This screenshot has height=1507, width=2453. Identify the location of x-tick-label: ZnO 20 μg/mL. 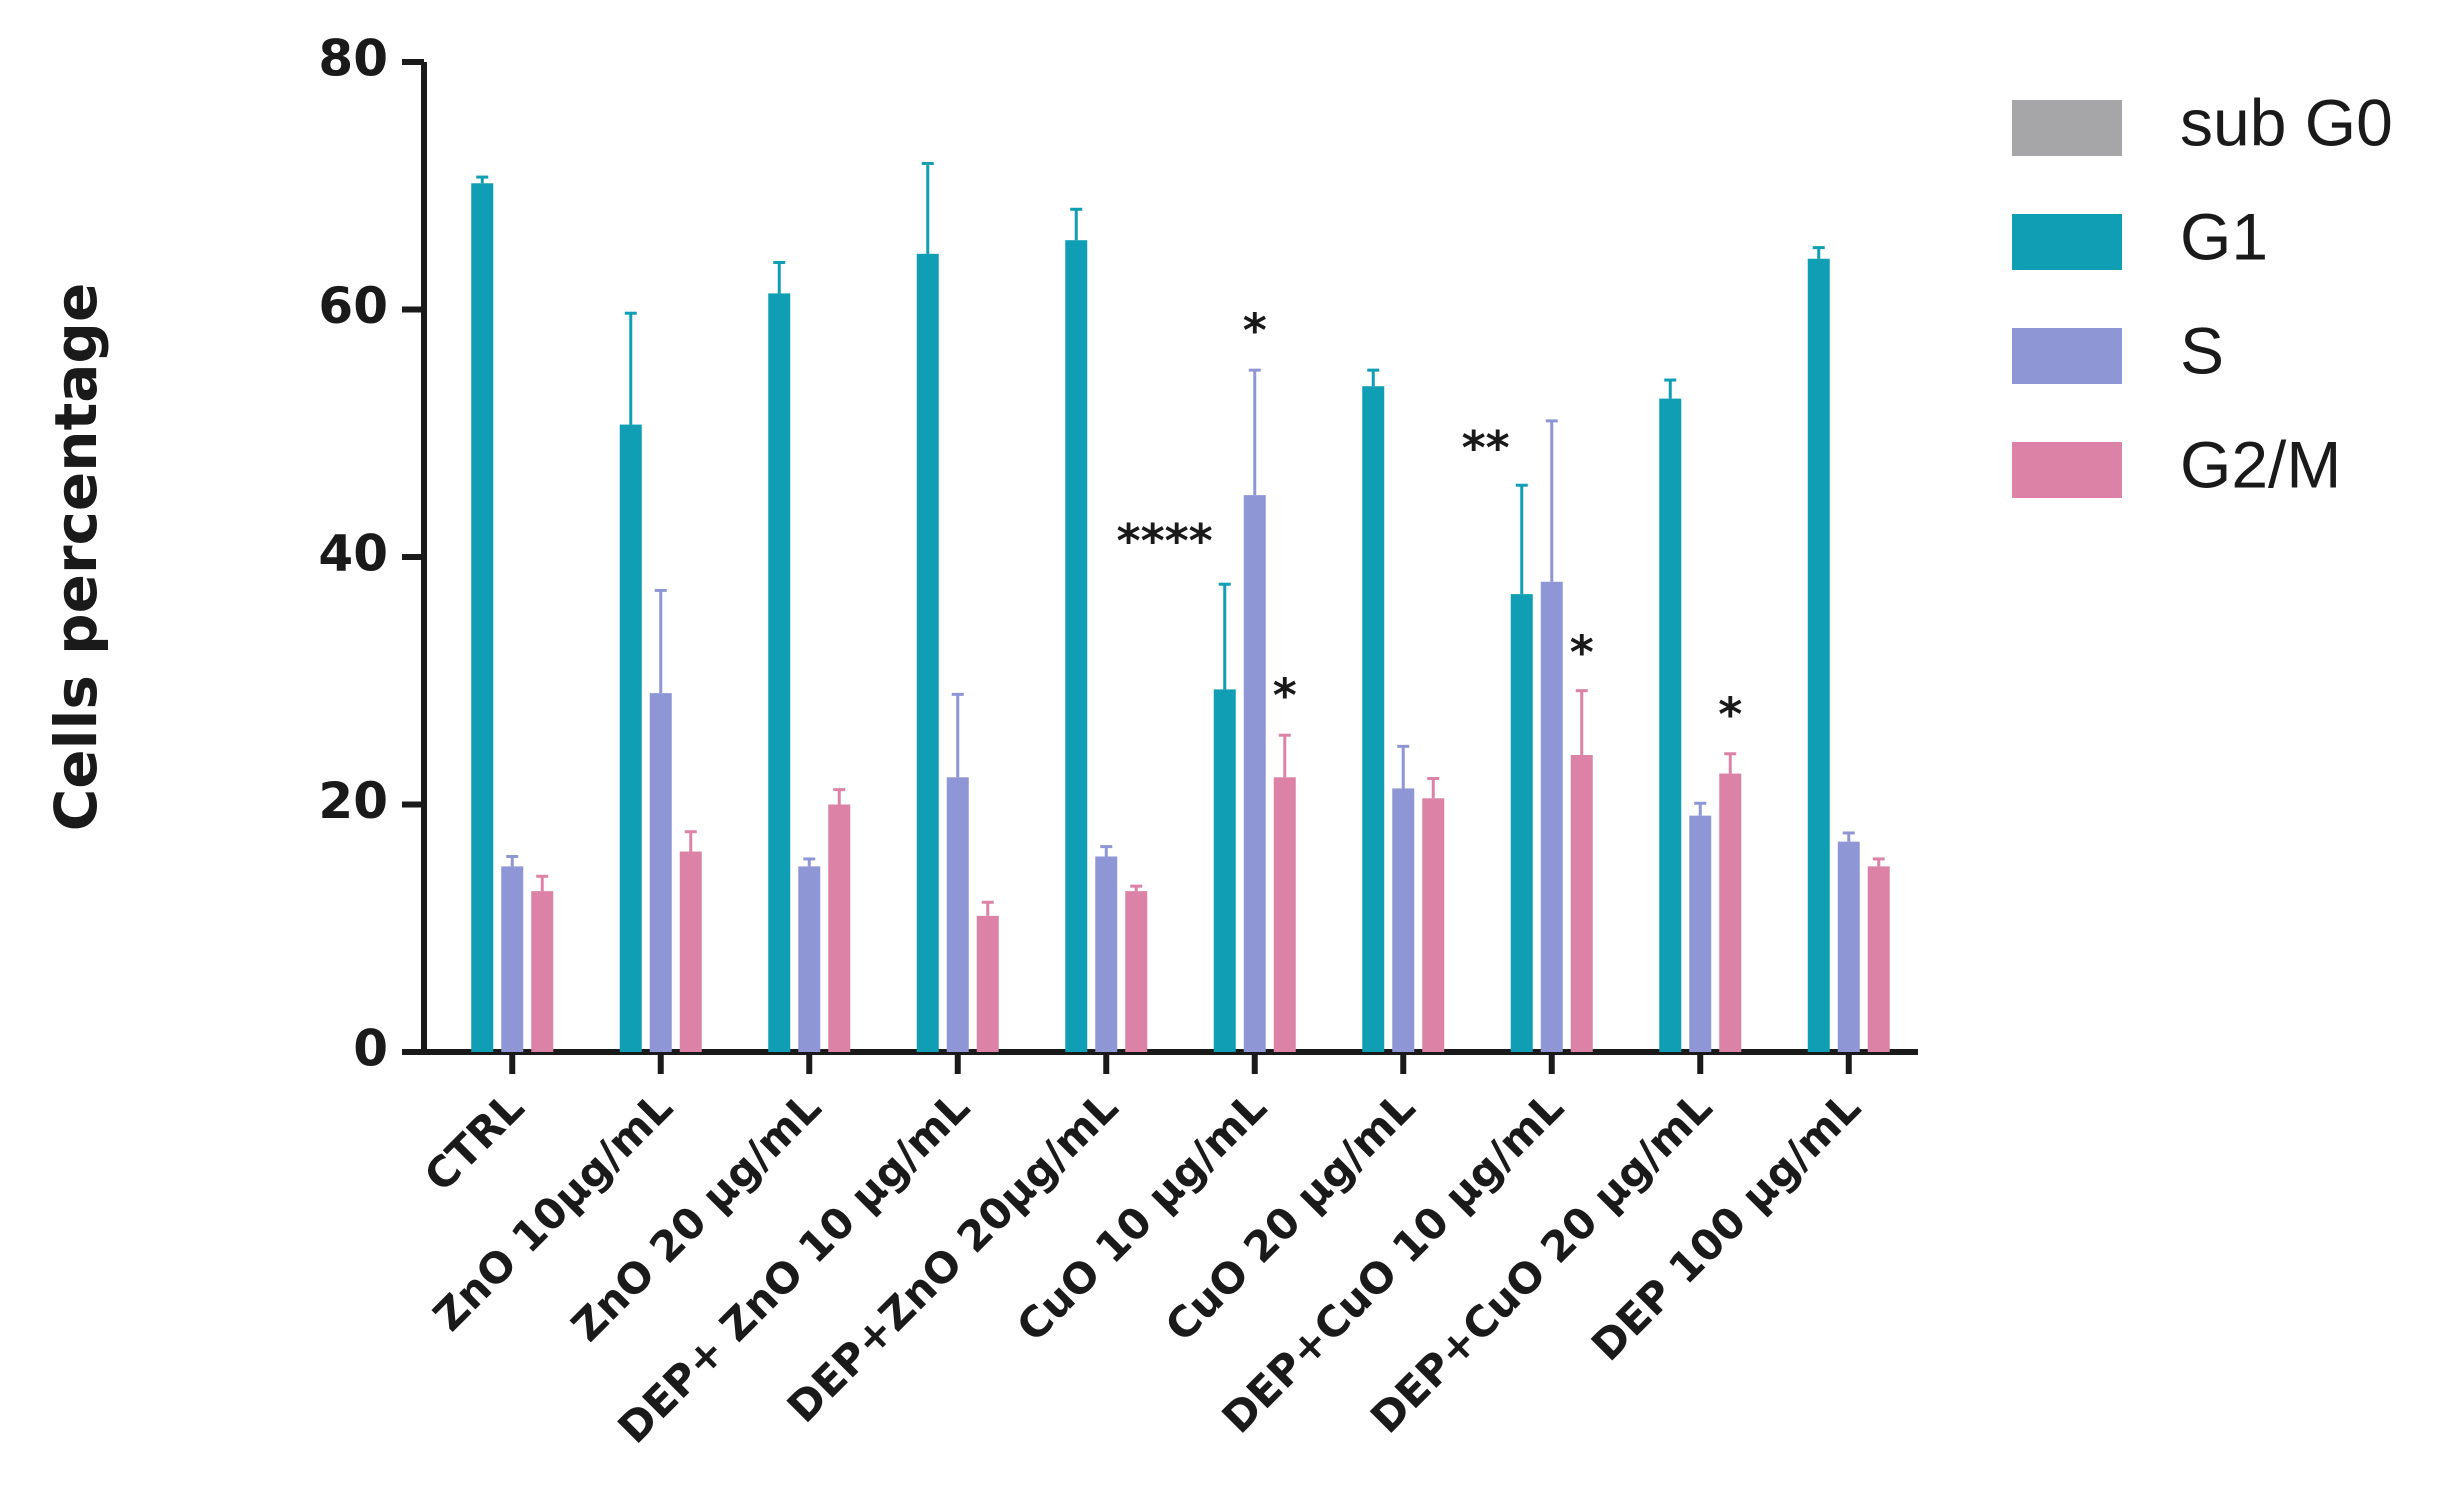
(696, 1216).